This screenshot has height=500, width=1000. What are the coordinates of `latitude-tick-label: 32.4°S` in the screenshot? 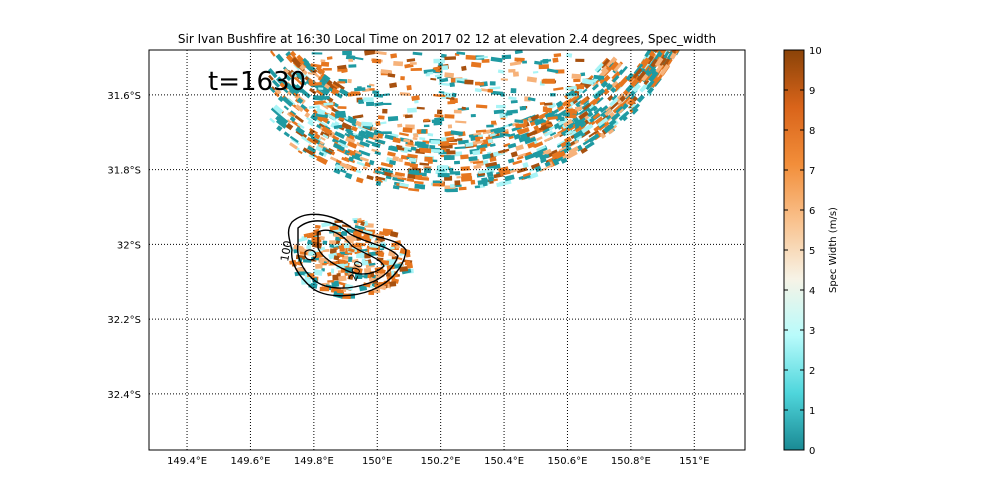 It's located at (124, 395).